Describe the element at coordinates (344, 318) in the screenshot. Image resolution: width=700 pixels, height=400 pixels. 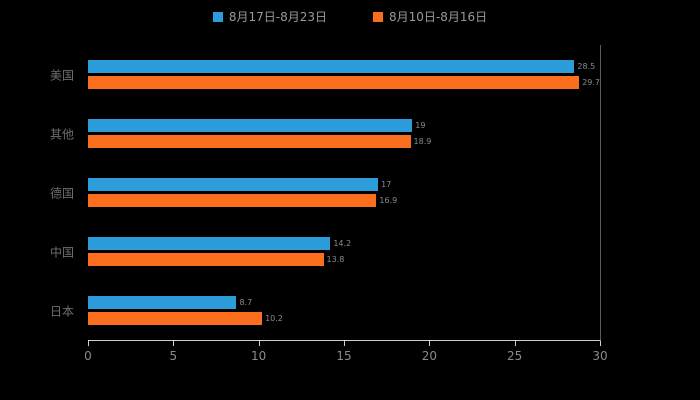
I see `bar-group: 10.2` at that location.